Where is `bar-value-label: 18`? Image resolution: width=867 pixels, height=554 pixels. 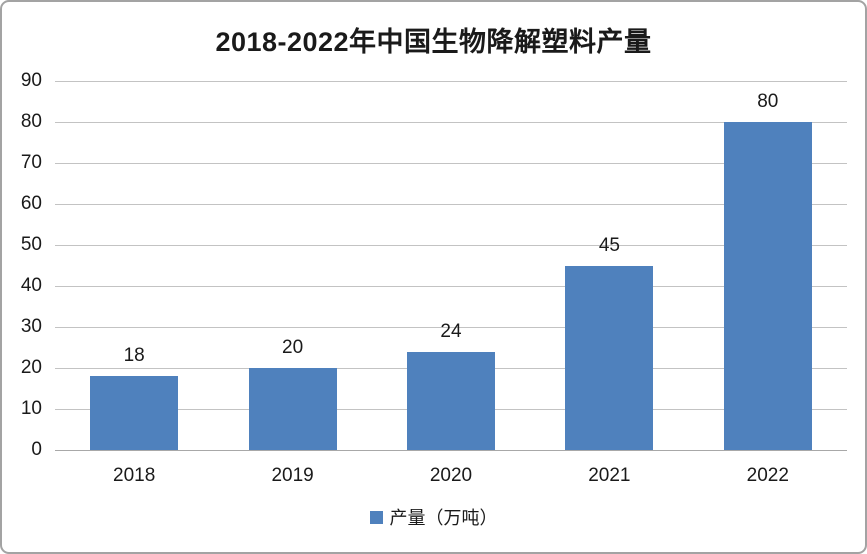
bar-value-label: 18 is located at coordinates (134, 356).